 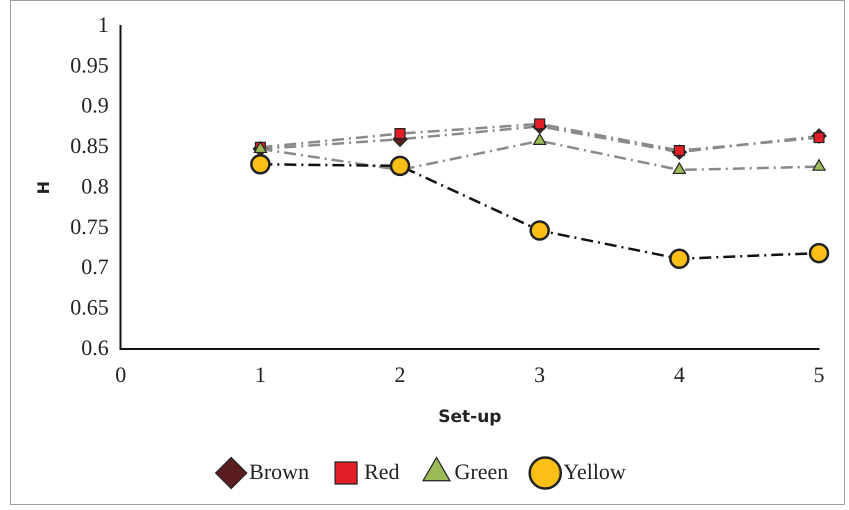 I want to click on y-tick-label: 0.85, so click(x=89, y=145).